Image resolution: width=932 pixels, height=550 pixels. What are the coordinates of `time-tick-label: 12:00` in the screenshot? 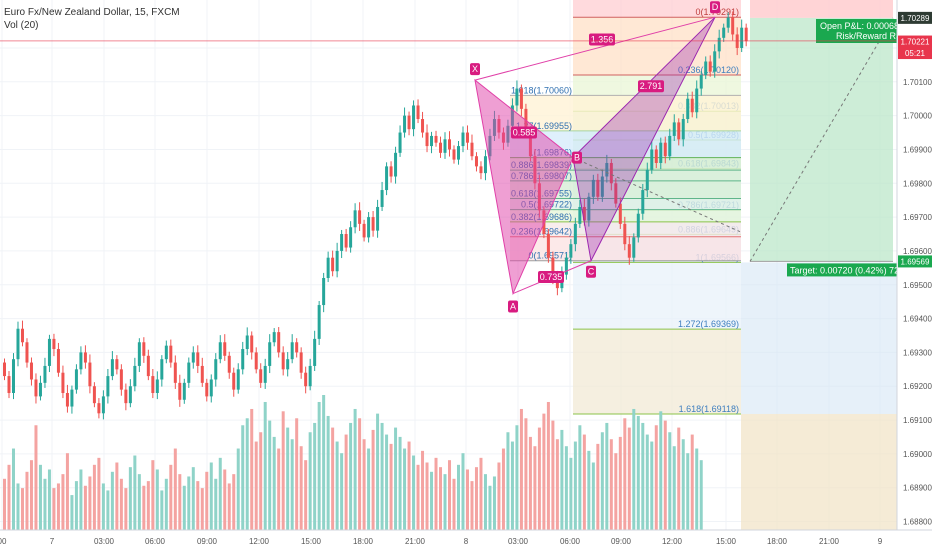 It's located at (672, 541).